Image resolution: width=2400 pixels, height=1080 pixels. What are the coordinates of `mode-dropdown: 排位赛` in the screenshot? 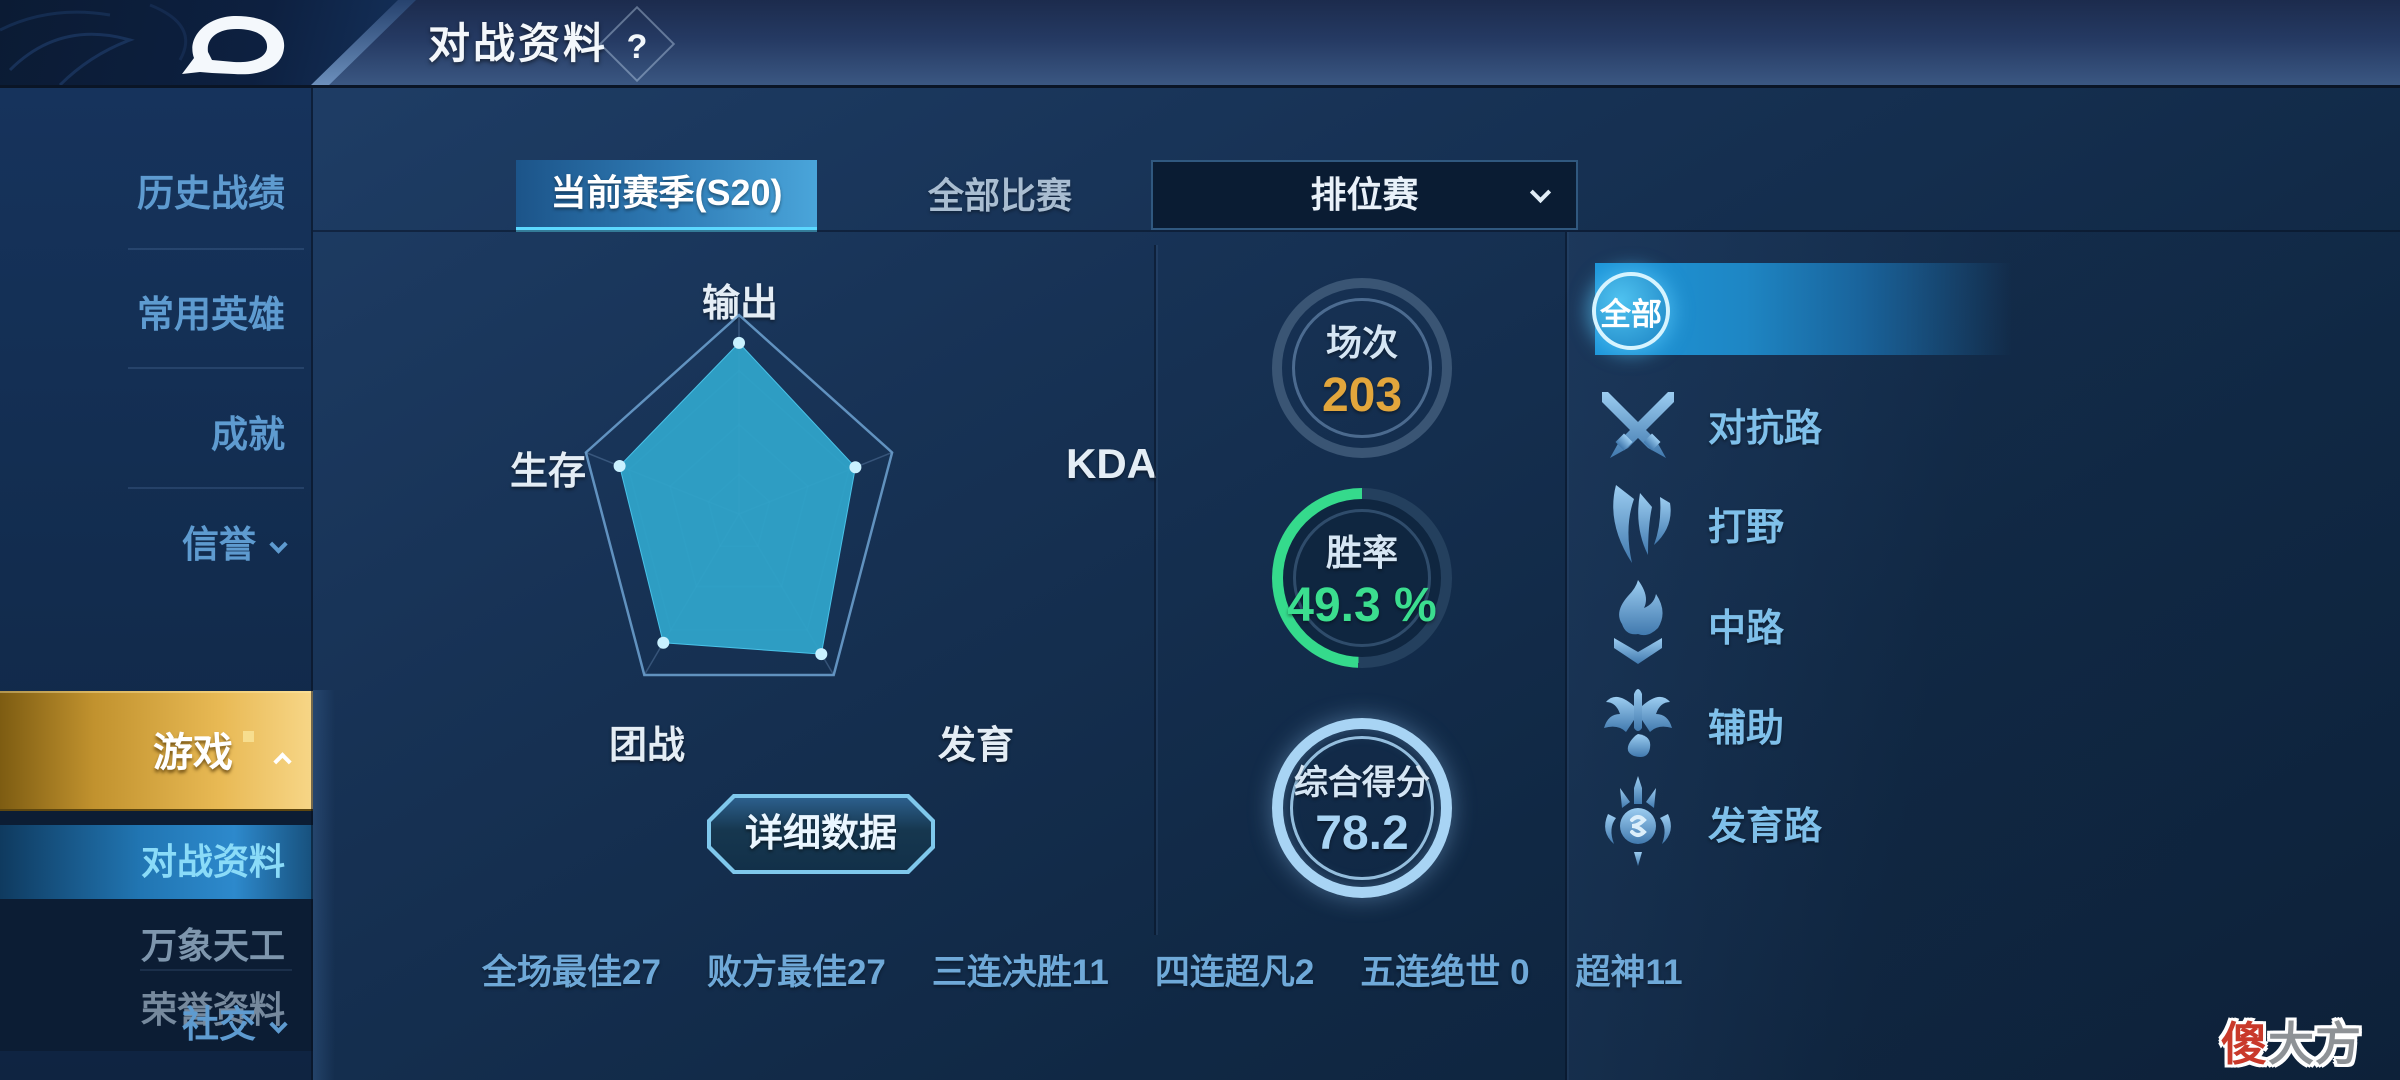 It's located at (1364, 195).